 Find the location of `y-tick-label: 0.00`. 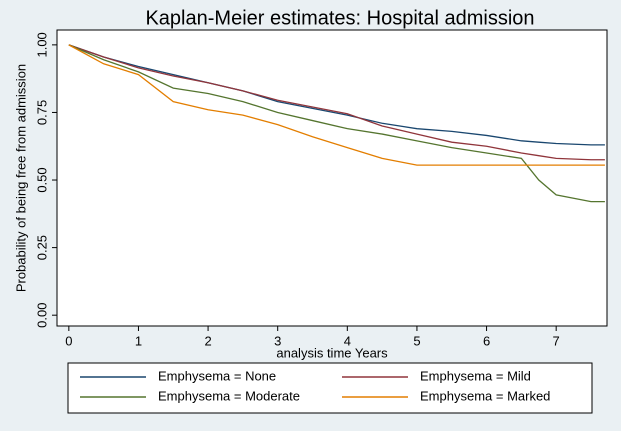

y-tick-label: 0.00 is located at coordinates (41, 315).